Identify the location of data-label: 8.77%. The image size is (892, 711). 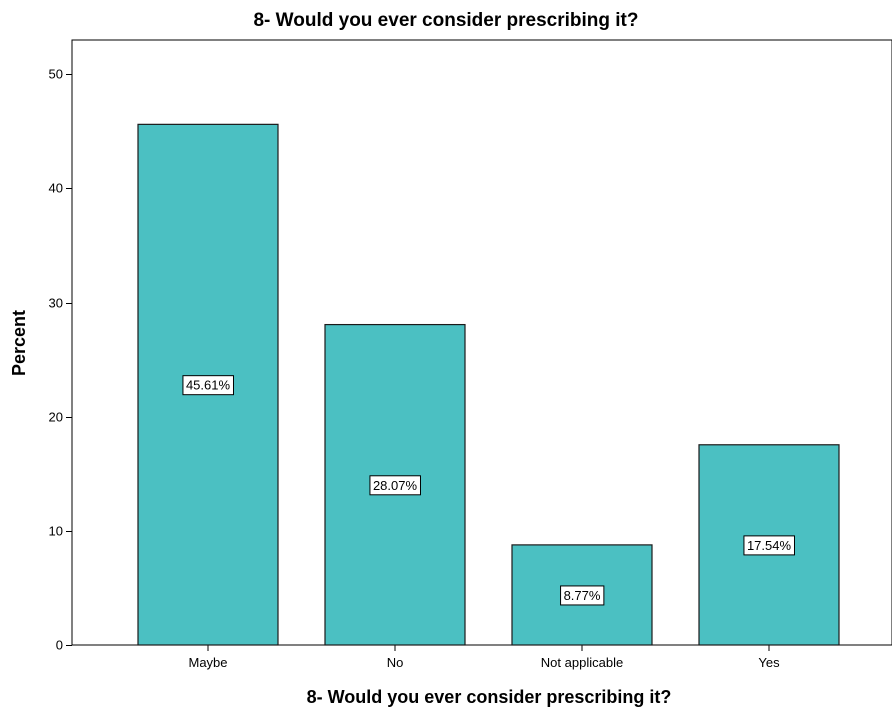
(582, 595).